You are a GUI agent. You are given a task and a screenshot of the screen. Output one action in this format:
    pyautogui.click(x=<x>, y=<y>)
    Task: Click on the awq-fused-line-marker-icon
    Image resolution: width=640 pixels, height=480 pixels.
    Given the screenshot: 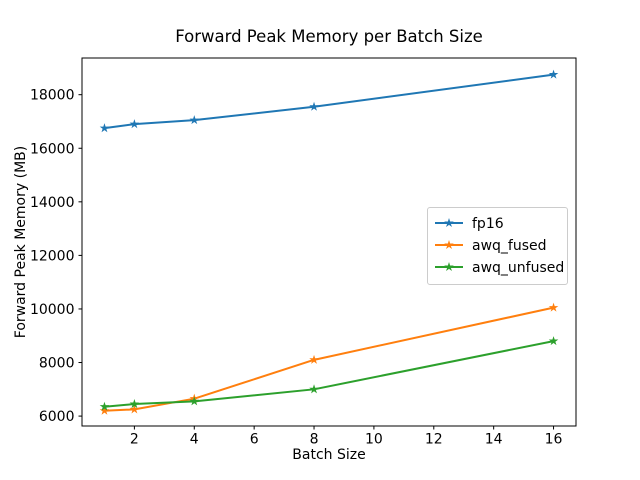 What is the action you would take?
    pyautogui.click(x=449, y=246)
    